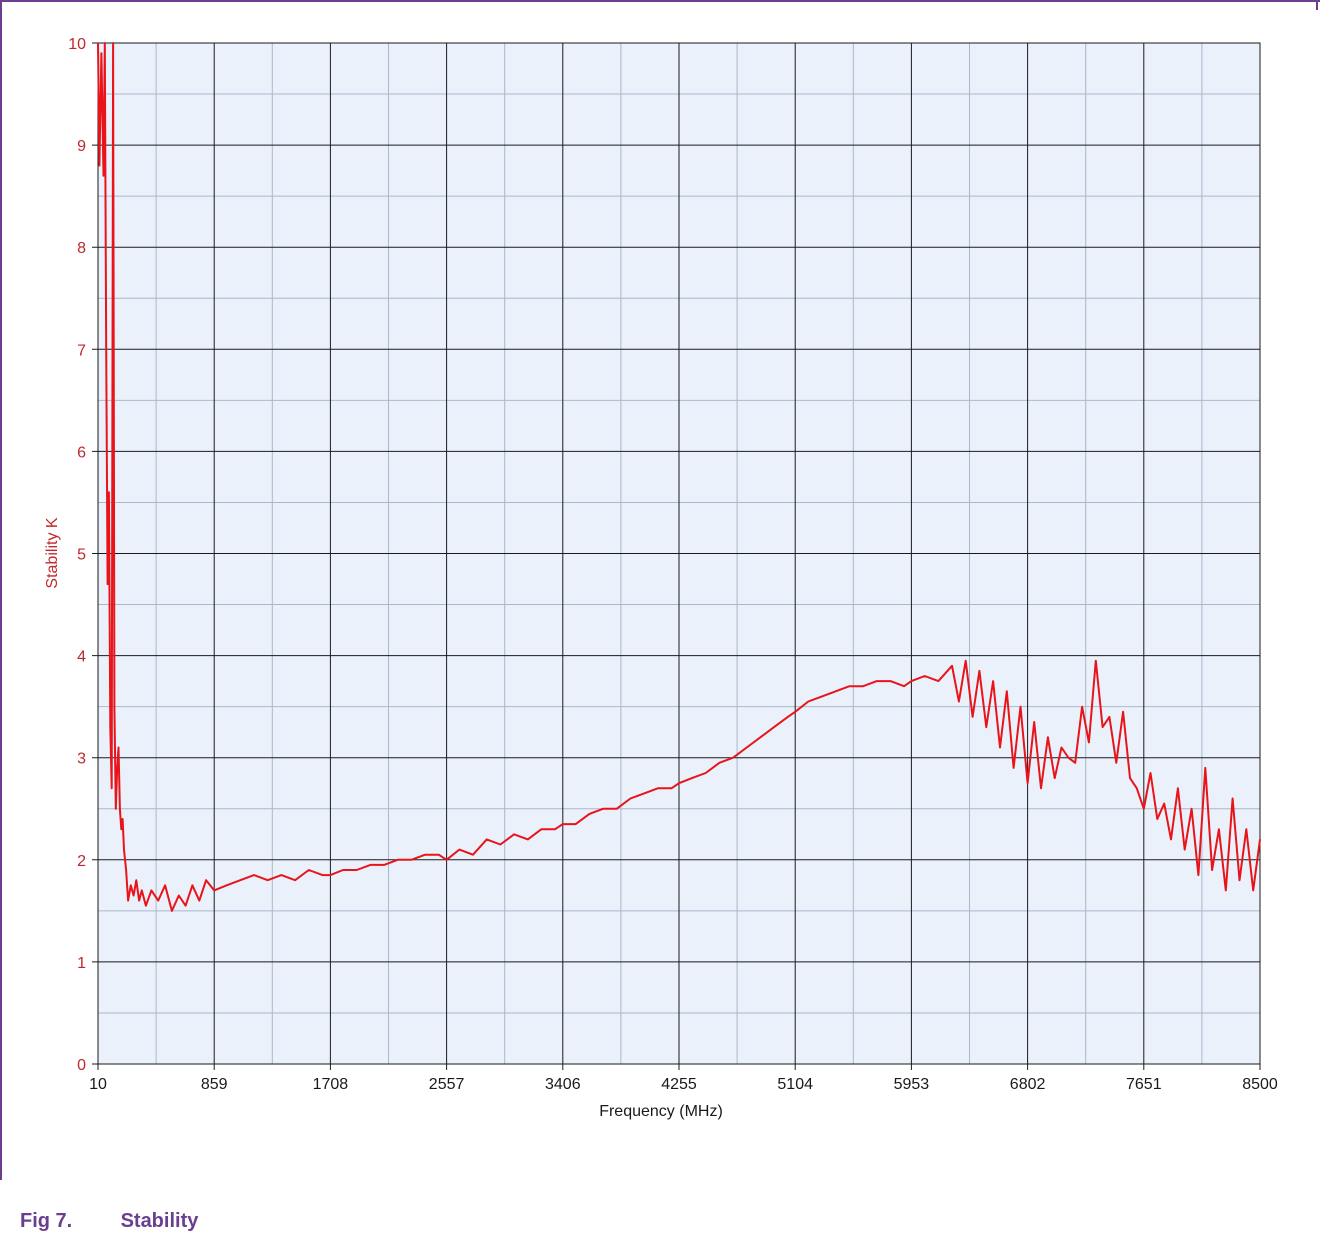 The image size is (1320, 1244). What do you see at coordinates (1028, 1084) in the screenshot?
I see `x-tick-label: 6802` at bounding box center [1028, 1084].